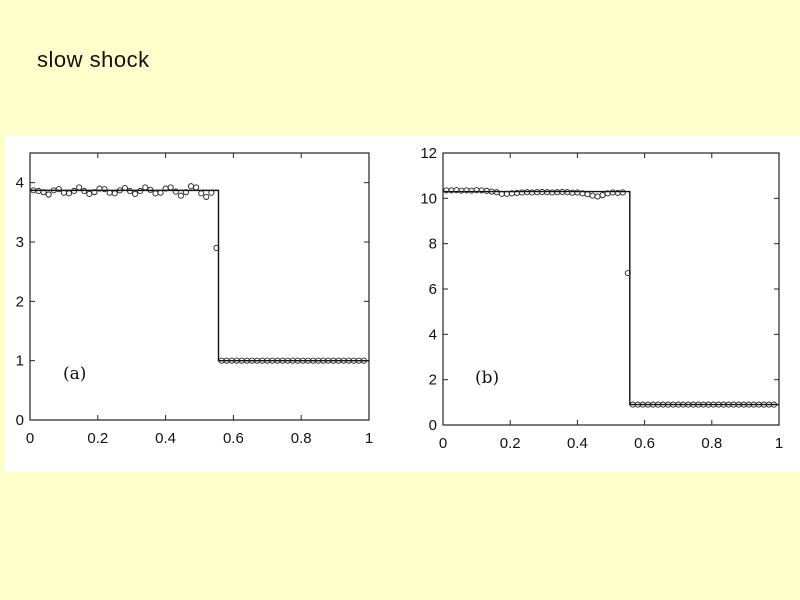  What do you see at coordinates (428, 198) in the screenshot?
I see `y-tick-label: 10` at bounding box center [428, 198].